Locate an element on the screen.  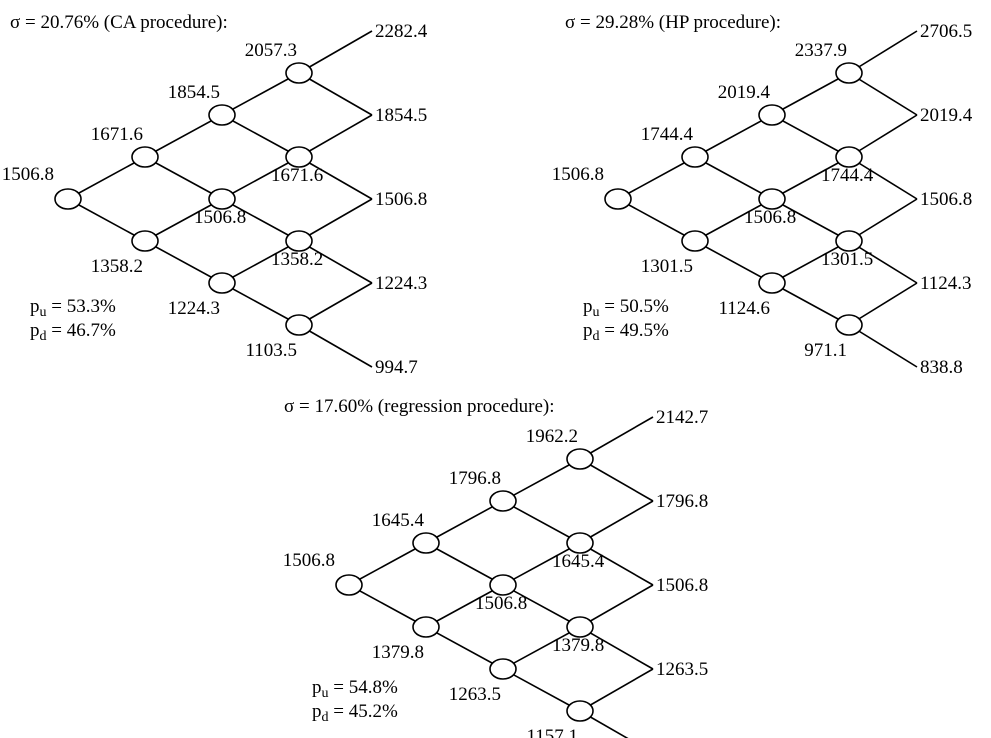
leaf-value-label: 2706.5 is located at coordinates (946, 31).